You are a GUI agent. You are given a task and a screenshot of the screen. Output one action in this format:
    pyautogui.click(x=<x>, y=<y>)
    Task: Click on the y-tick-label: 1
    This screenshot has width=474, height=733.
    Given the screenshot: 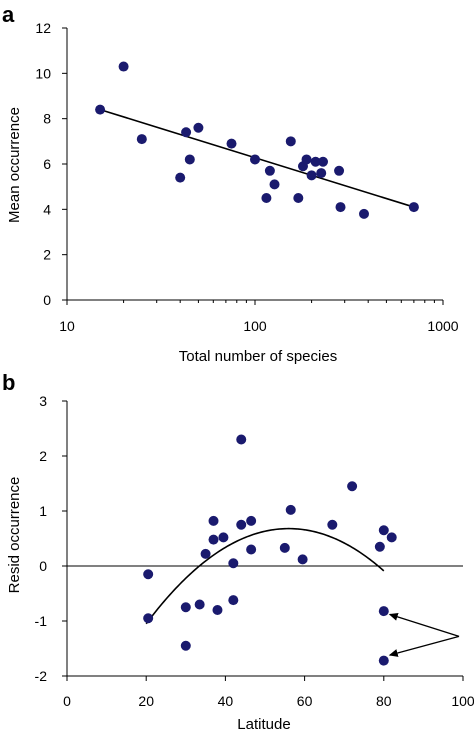 What is the action you would take?
    pyautogui.click(x=43, y=511)
    